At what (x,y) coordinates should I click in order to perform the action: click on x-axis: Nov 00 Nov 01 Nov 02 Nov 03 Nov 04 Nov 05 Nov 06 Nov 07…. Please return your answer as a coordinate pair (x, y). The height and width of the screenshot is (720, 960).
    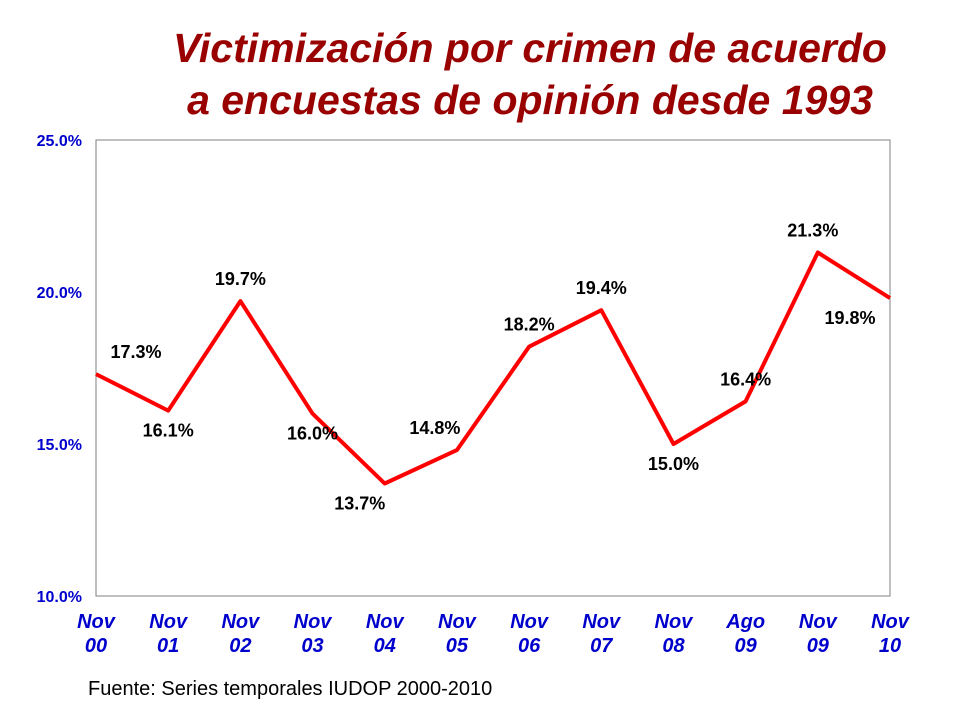
    Looking at the image, I should click on (494, 634).